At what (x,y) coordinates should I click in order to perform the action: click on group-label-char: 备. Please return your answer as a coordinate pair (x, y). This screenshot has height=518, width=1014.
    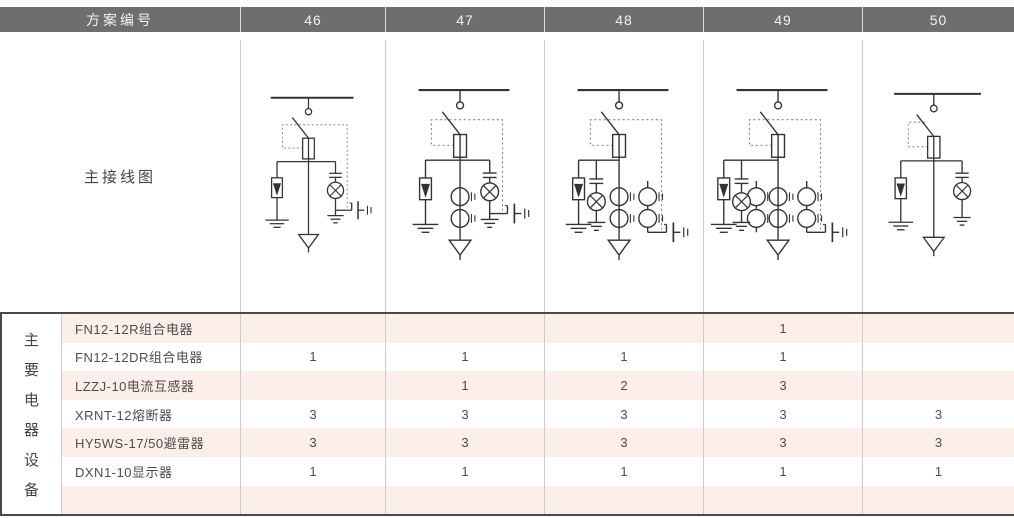
    Looking at the image, I should click on (31, 490).